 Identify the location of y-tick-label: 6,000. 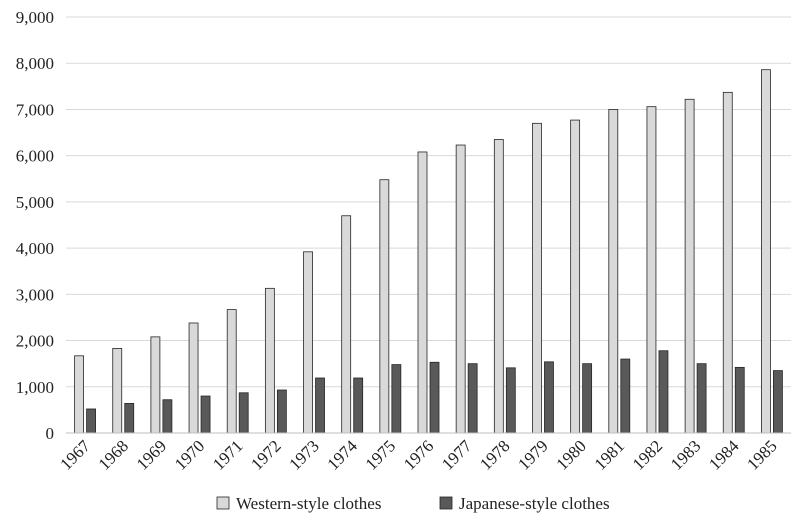
(35, 156).